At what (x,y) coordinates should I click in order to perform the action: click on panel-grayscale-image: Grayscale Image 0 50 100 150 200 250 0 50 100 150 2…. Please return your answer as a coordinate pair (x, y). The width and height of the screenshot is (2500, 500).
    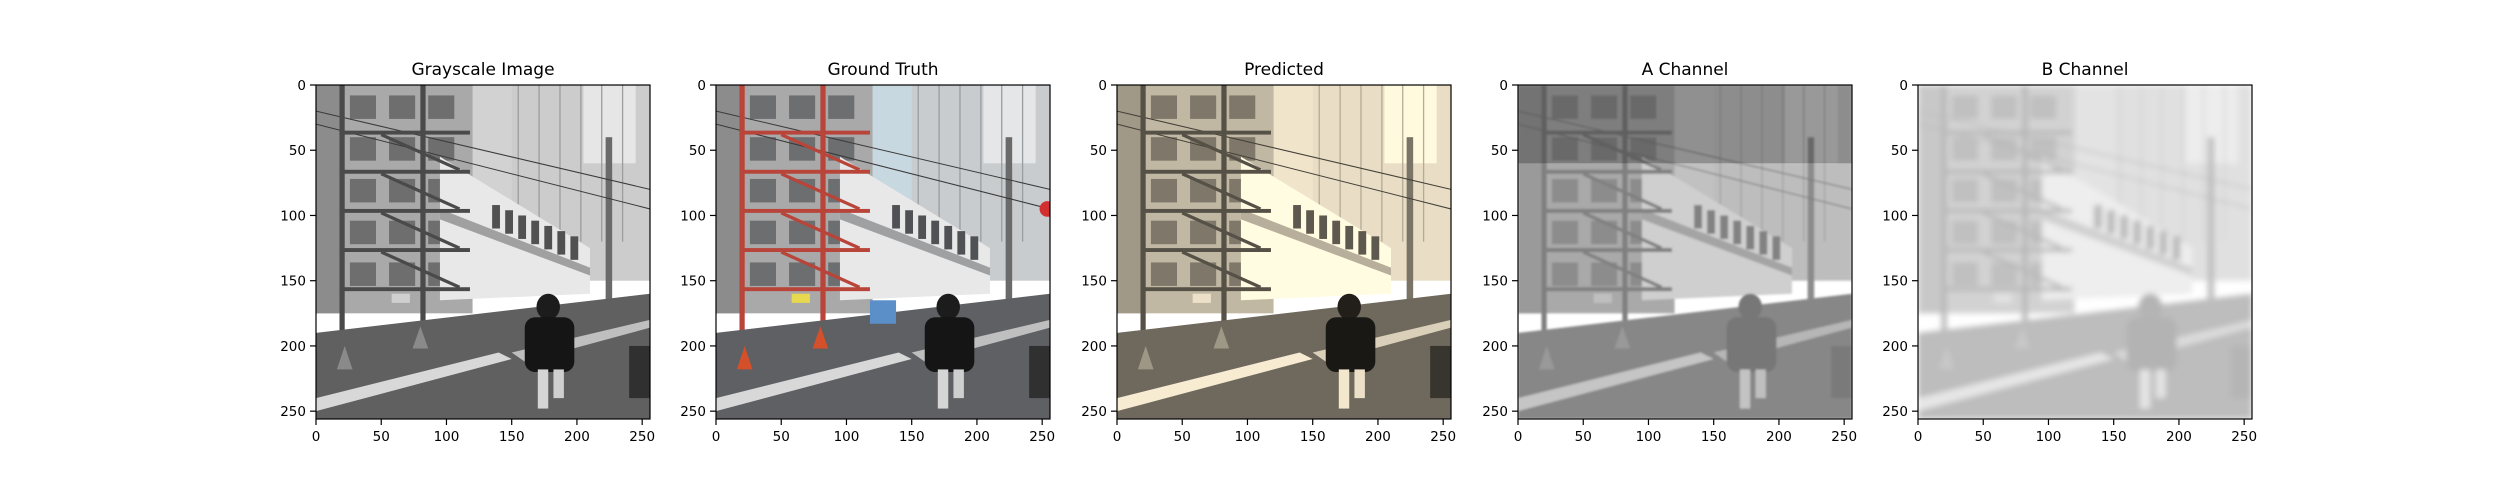
    Looking at the image, I should click on (467, 252).